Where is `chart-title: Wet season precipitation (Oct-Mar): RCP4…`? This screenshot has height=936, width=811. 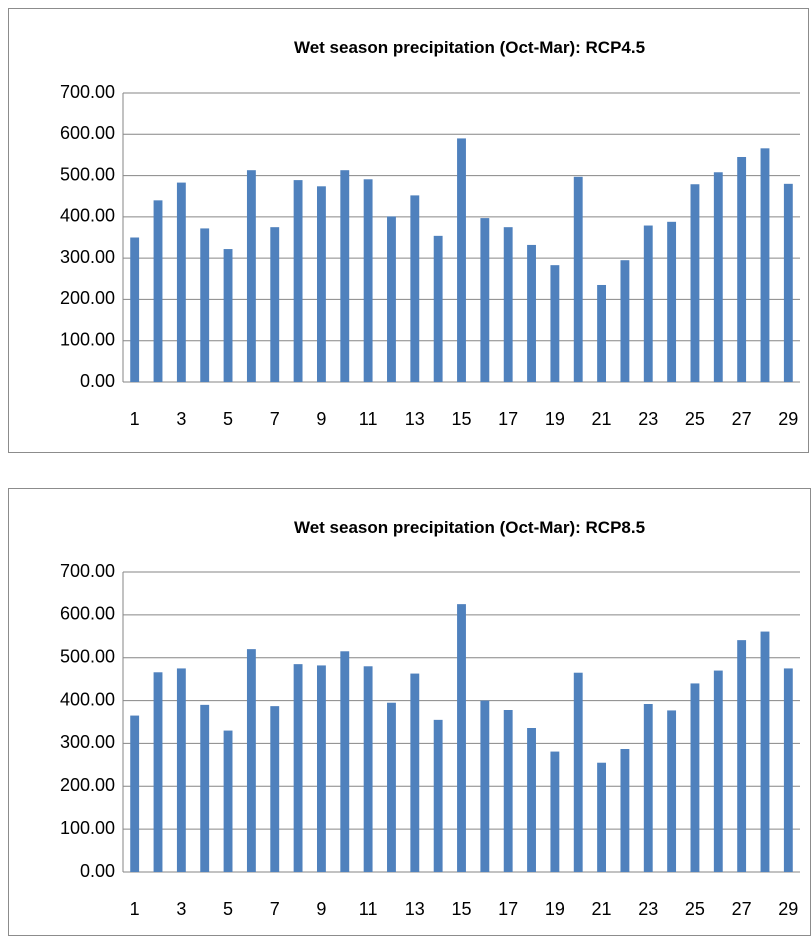
chart-title: Wet season precipitation (Oct-Mar): RCP4… is located at coordinates (469, 47).